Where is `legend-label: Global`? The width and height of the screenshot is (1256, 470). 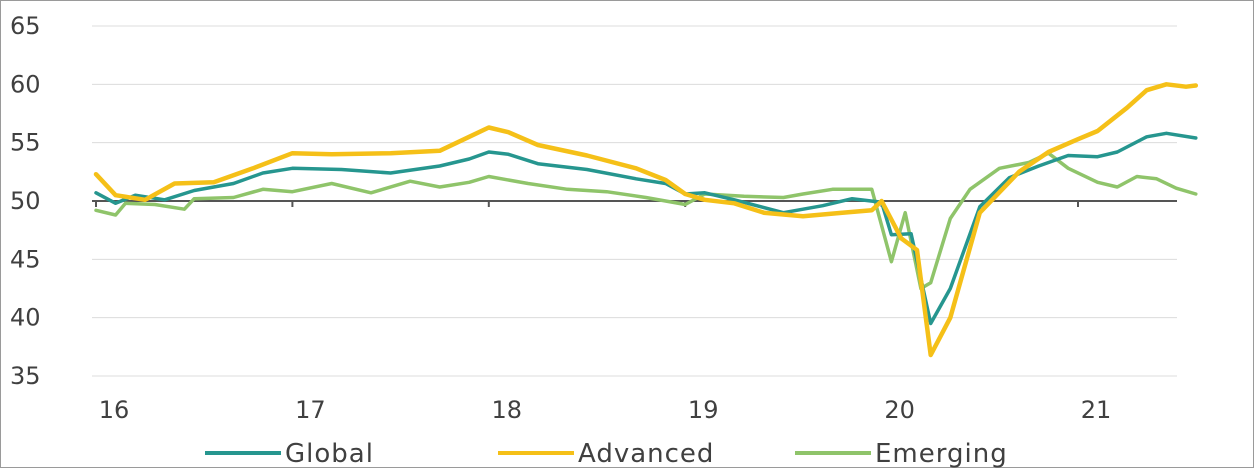 legend-label: Global is located at coordinates (329, 454).